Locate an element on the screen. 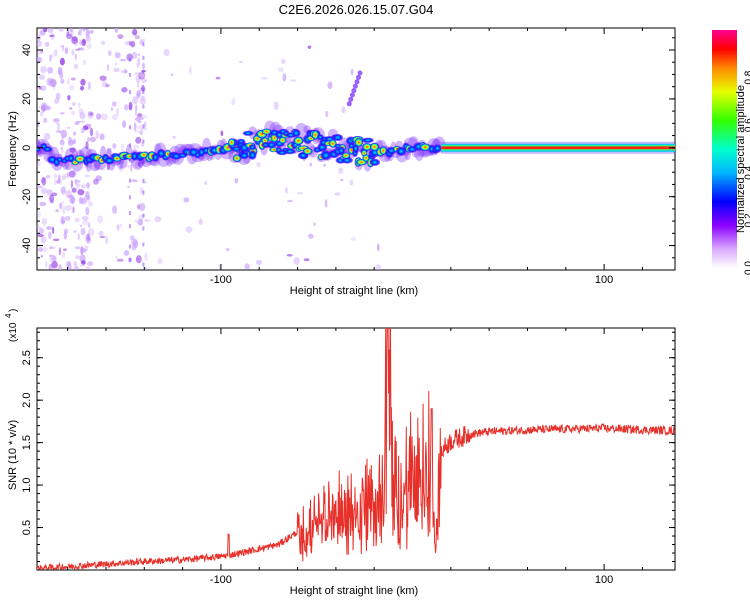 This screenshot has width=750, height=605. x-tick-label: 100 is located at coordinates (604, 280).